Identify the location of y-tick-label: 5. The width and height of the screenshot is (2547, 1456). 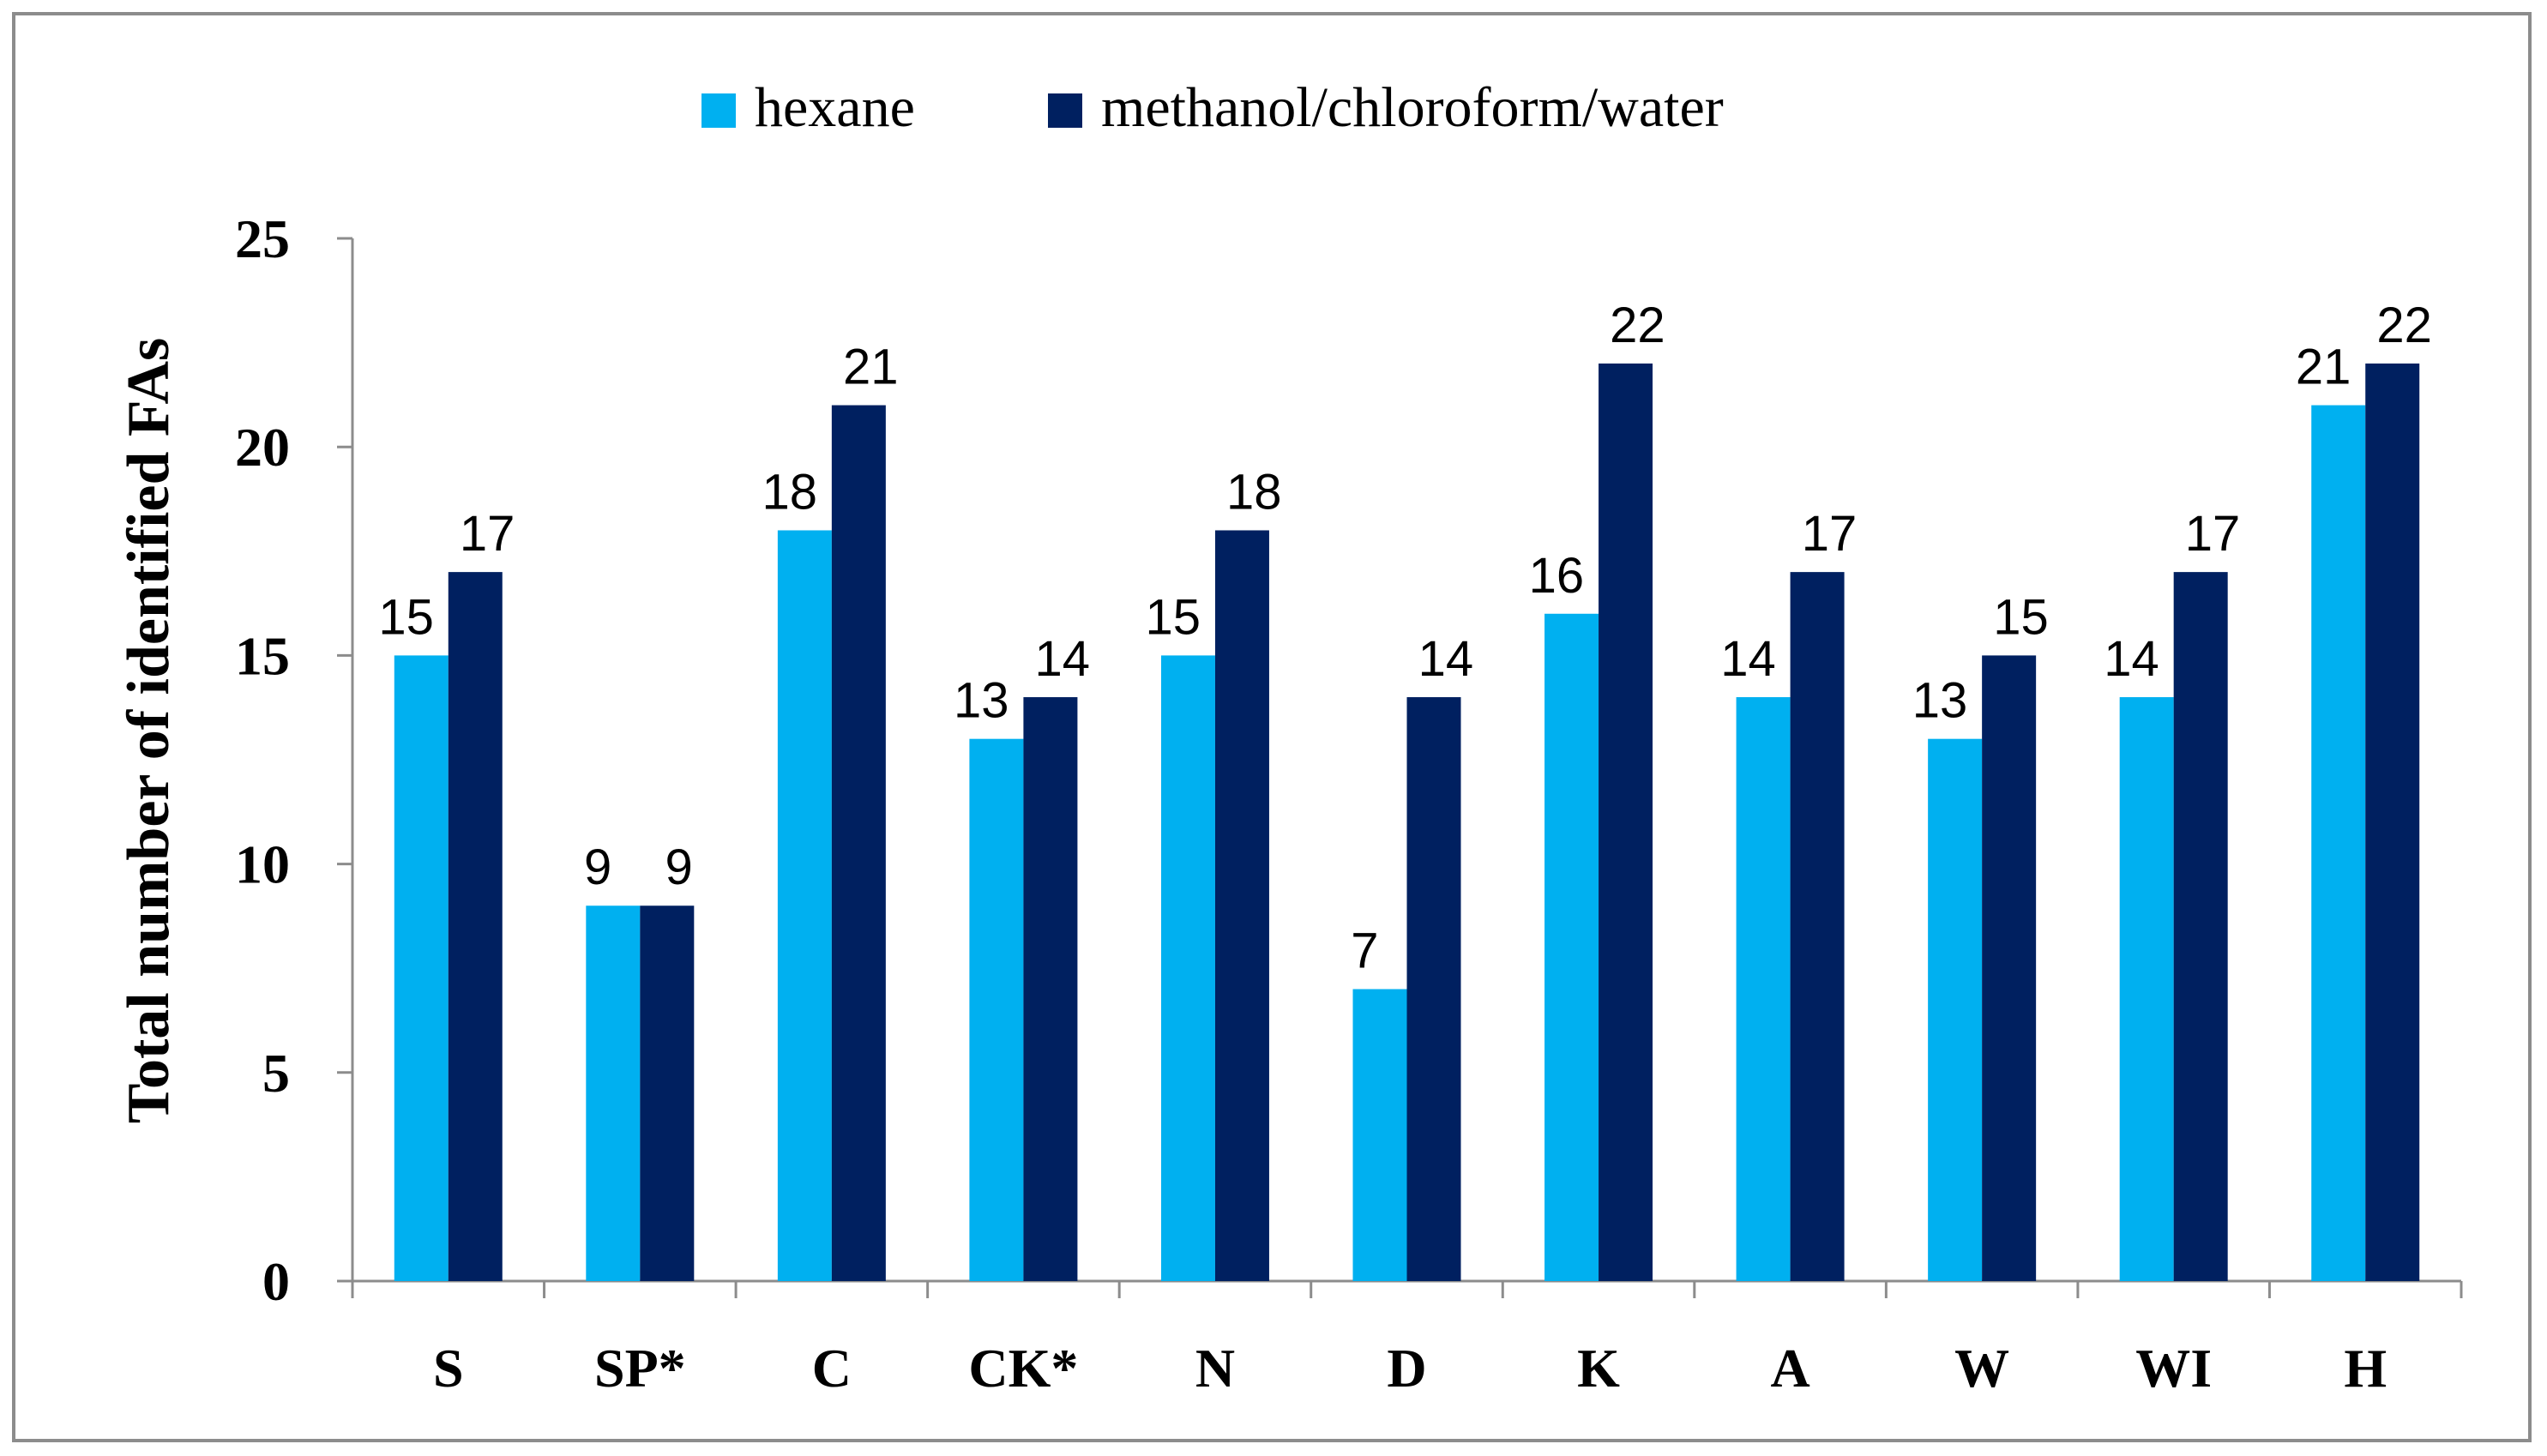
(276, 1074).